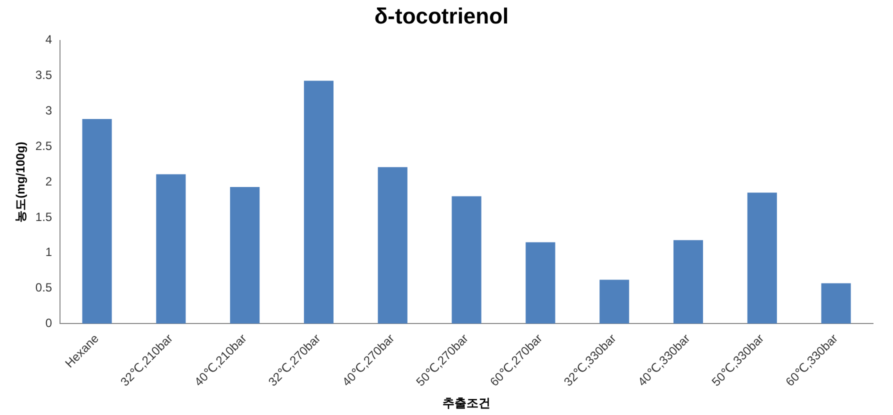  I want to click on y-tick-label: 1, so click(48, 252).